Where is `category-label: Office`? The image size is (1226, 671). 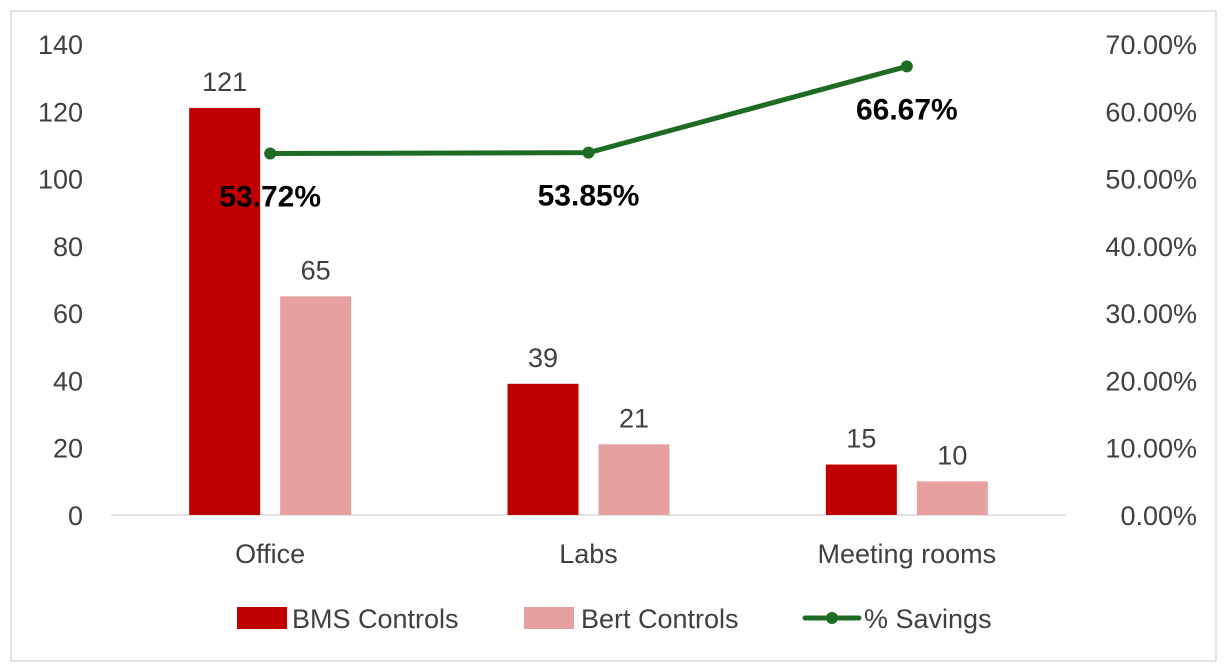
category-label: Office is located at coordinates (270, 554).